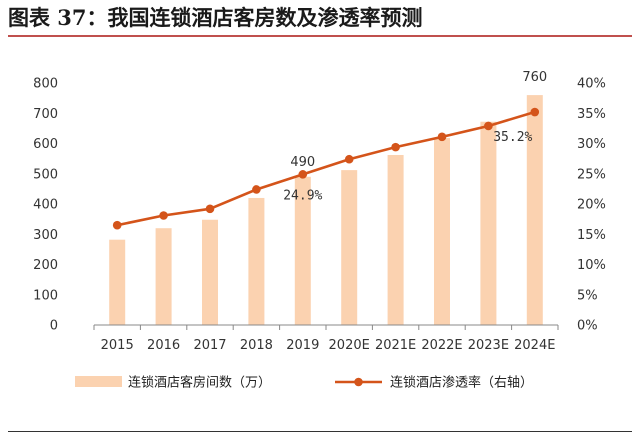 The height and width of the screenshot is (436, 640). Describe the element at coordinates (302, 195) in the screenshot. I see `rate-value-label-2019: 24.9%` at that location.